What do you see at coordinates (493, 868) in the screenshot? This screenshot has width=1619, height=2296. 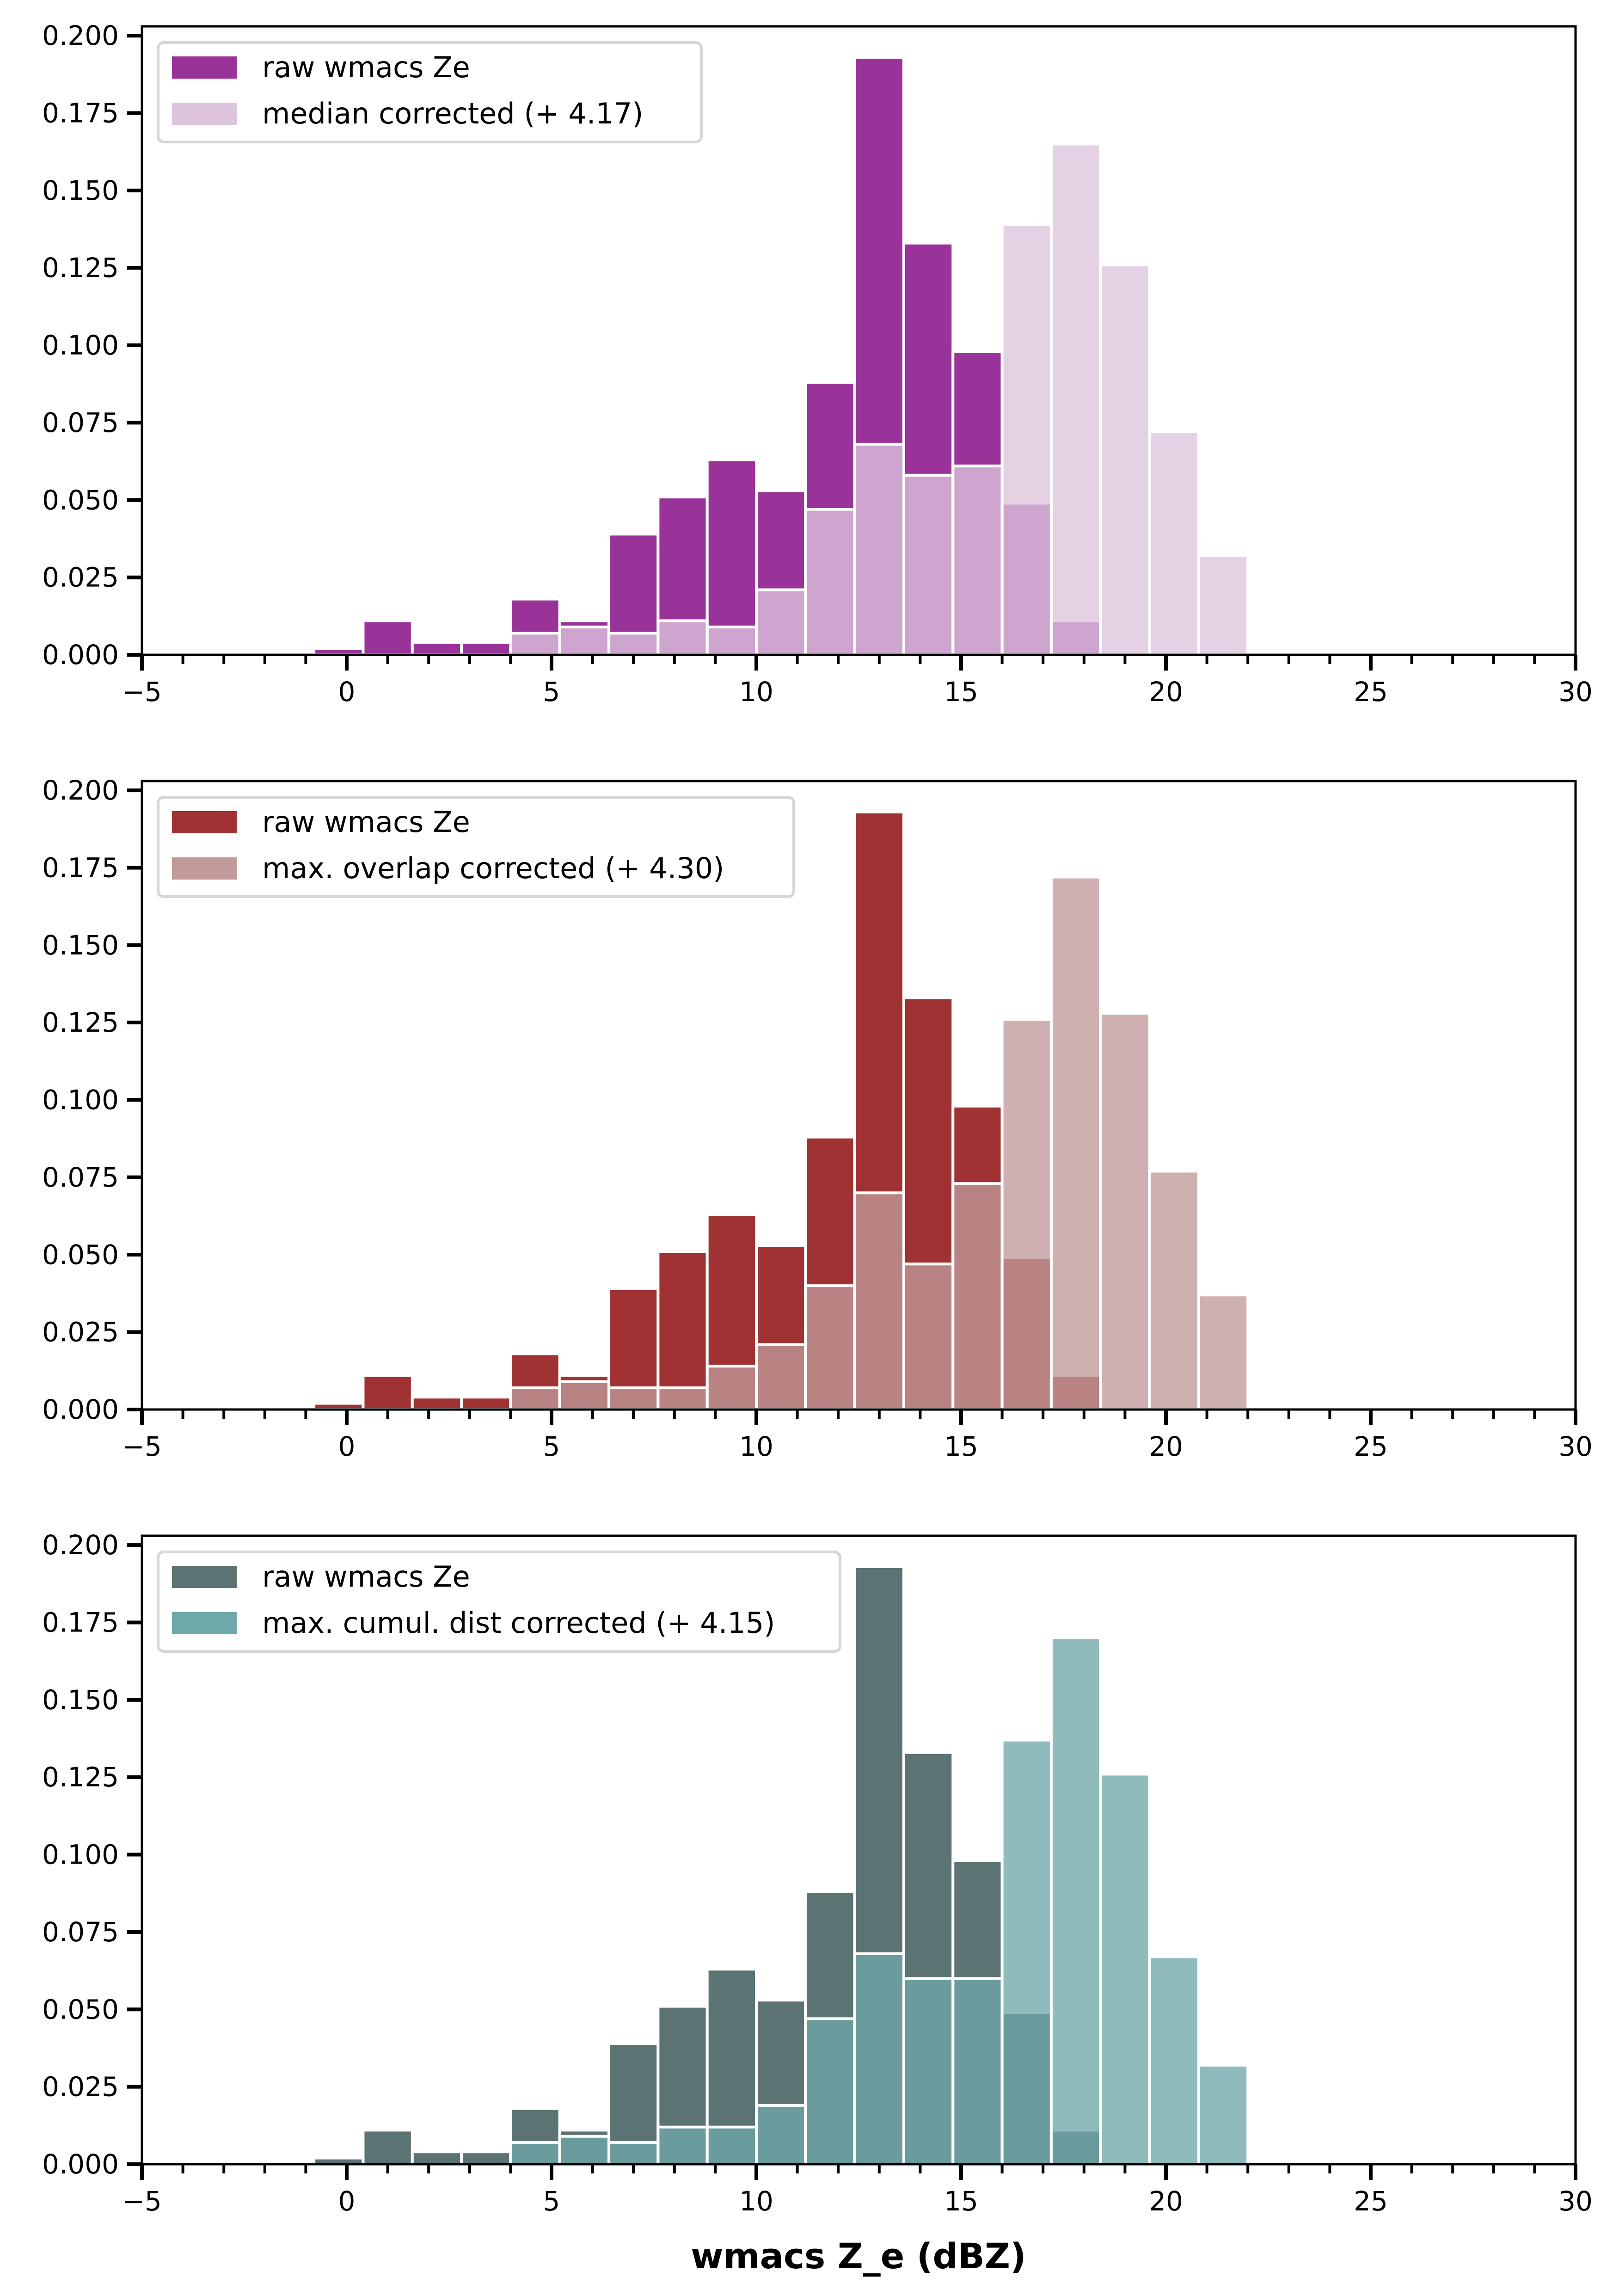 I see `legend-label-corrected: max. overlap corrected (+ 4.30)` at bounding box center [493, 868].